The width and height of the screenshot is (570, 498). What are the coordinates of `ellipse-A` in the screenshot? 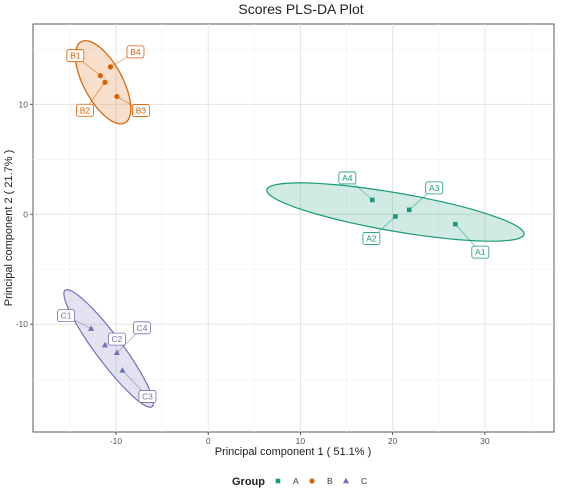 It's located at (395, 212).